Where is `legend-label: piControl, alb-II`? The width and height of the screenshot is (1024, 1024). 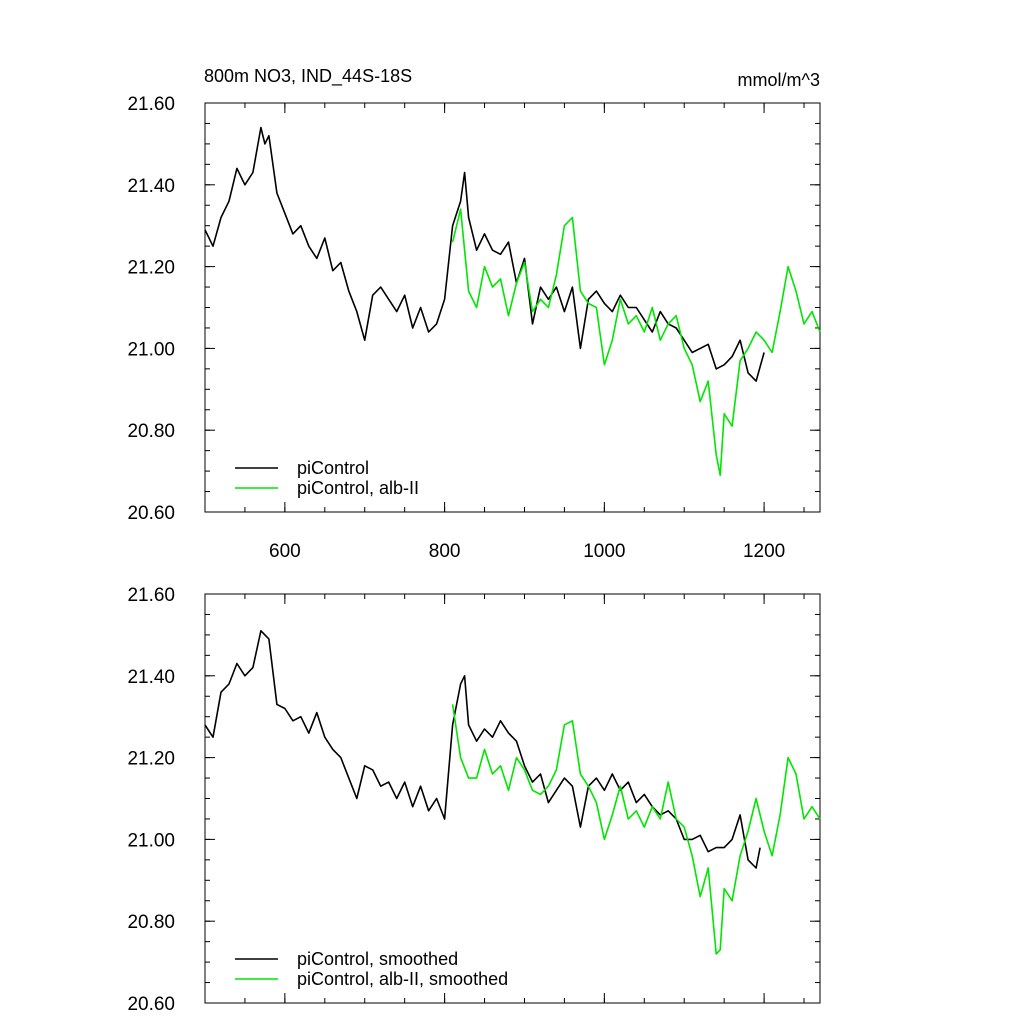
legend-label: piControl, alb-II is located at coordinates (358, 488).